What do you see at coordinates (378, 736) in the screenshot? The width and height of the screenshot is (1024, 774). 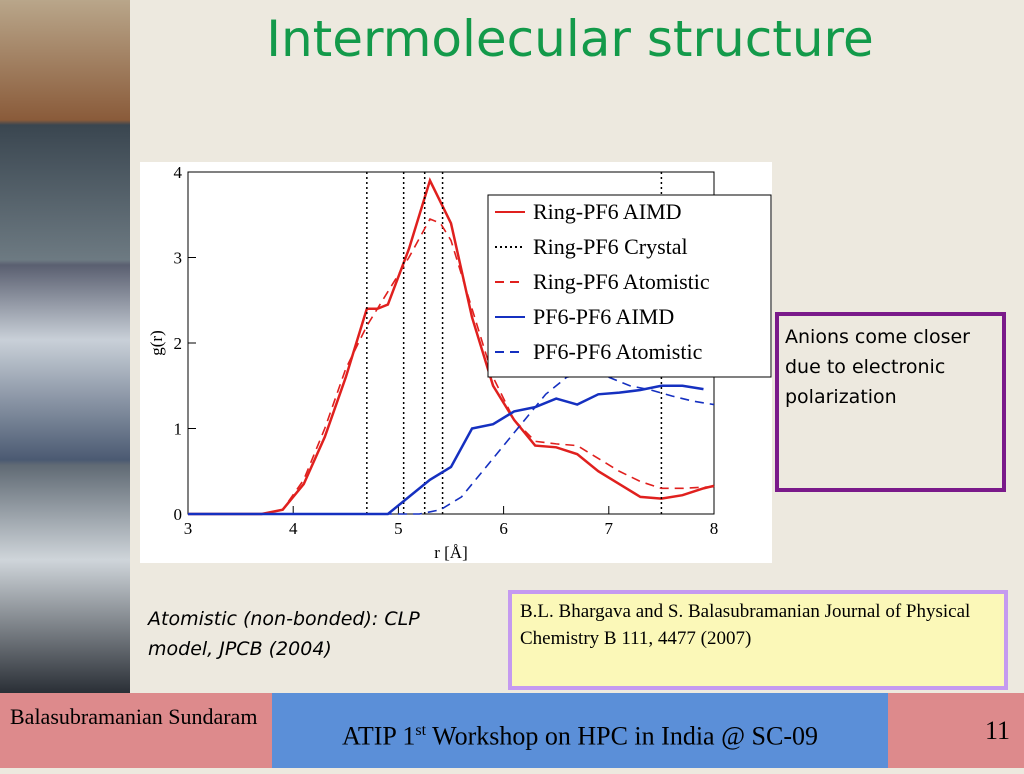 I see `event: ATIP 1` at bounding box center [378, 736].